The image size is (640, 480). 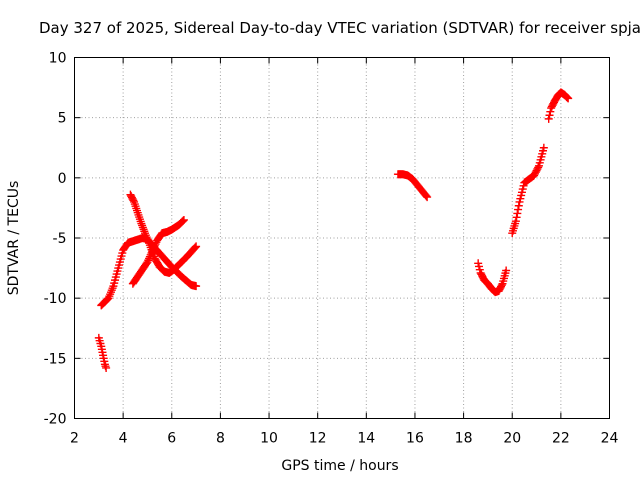 I want to click on x-tick-label: 14, so click(x=366, y=439).